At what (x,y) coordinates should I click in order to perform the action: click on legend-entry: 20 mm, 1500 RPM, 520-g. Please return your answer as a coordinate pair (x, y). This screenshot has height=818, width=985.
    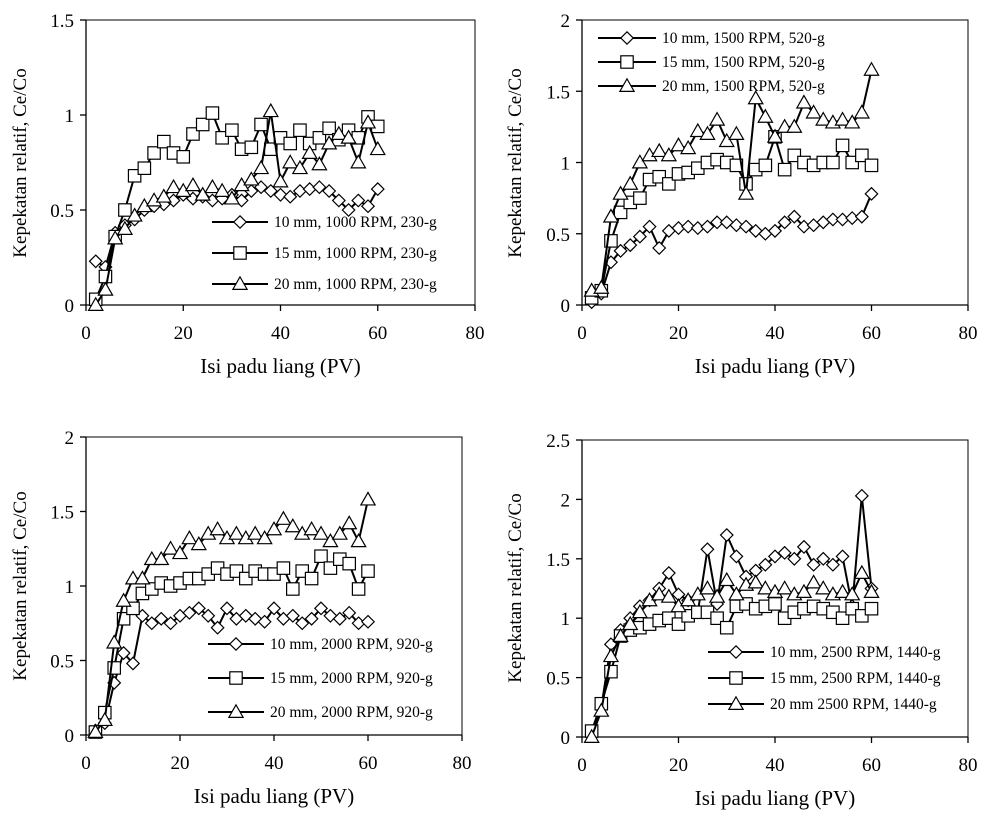
    Looking at the image, I should click on (743, 86).